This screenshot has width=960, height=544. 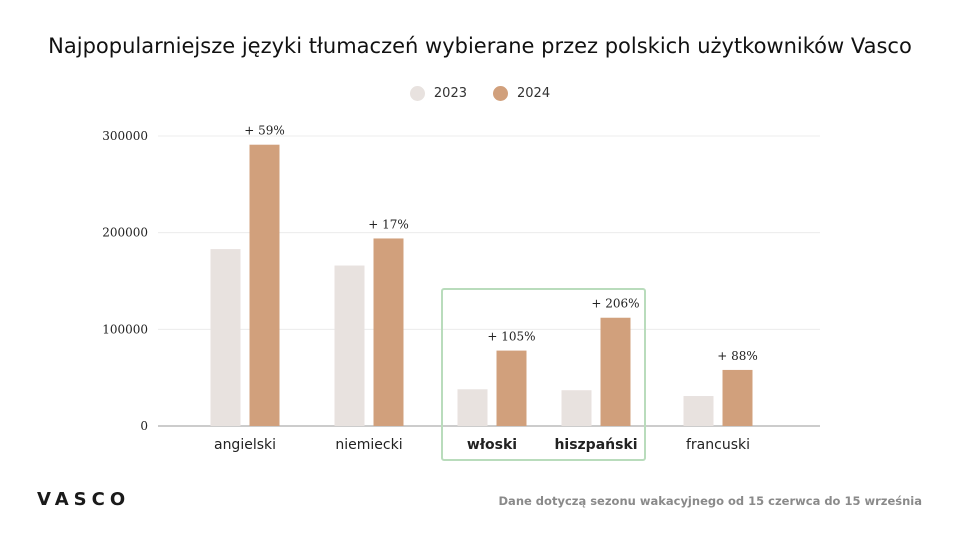 What do you see at coordinates (388, 332) in the screenshot?
I see `bar-2024-niemiecki` at bounding box center [388, 332].